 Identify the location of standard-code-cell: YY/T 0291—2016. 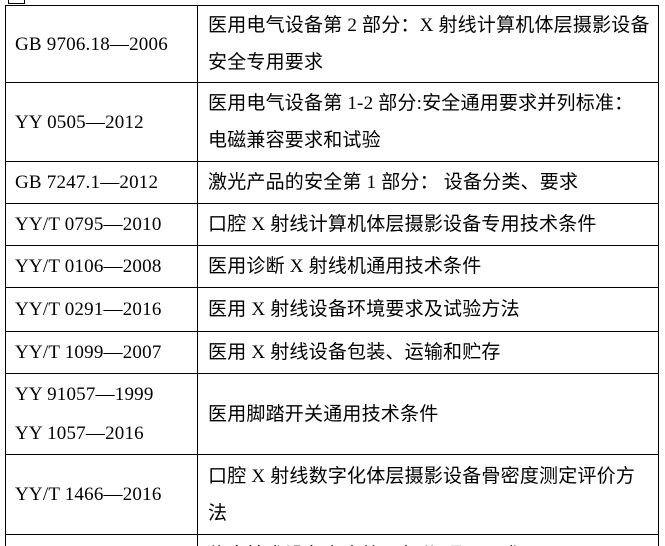
(101, 309).